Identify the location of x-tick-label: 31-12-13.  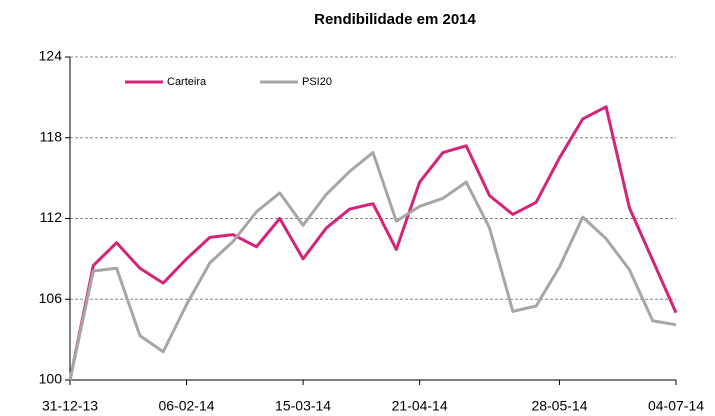
(70, 406).